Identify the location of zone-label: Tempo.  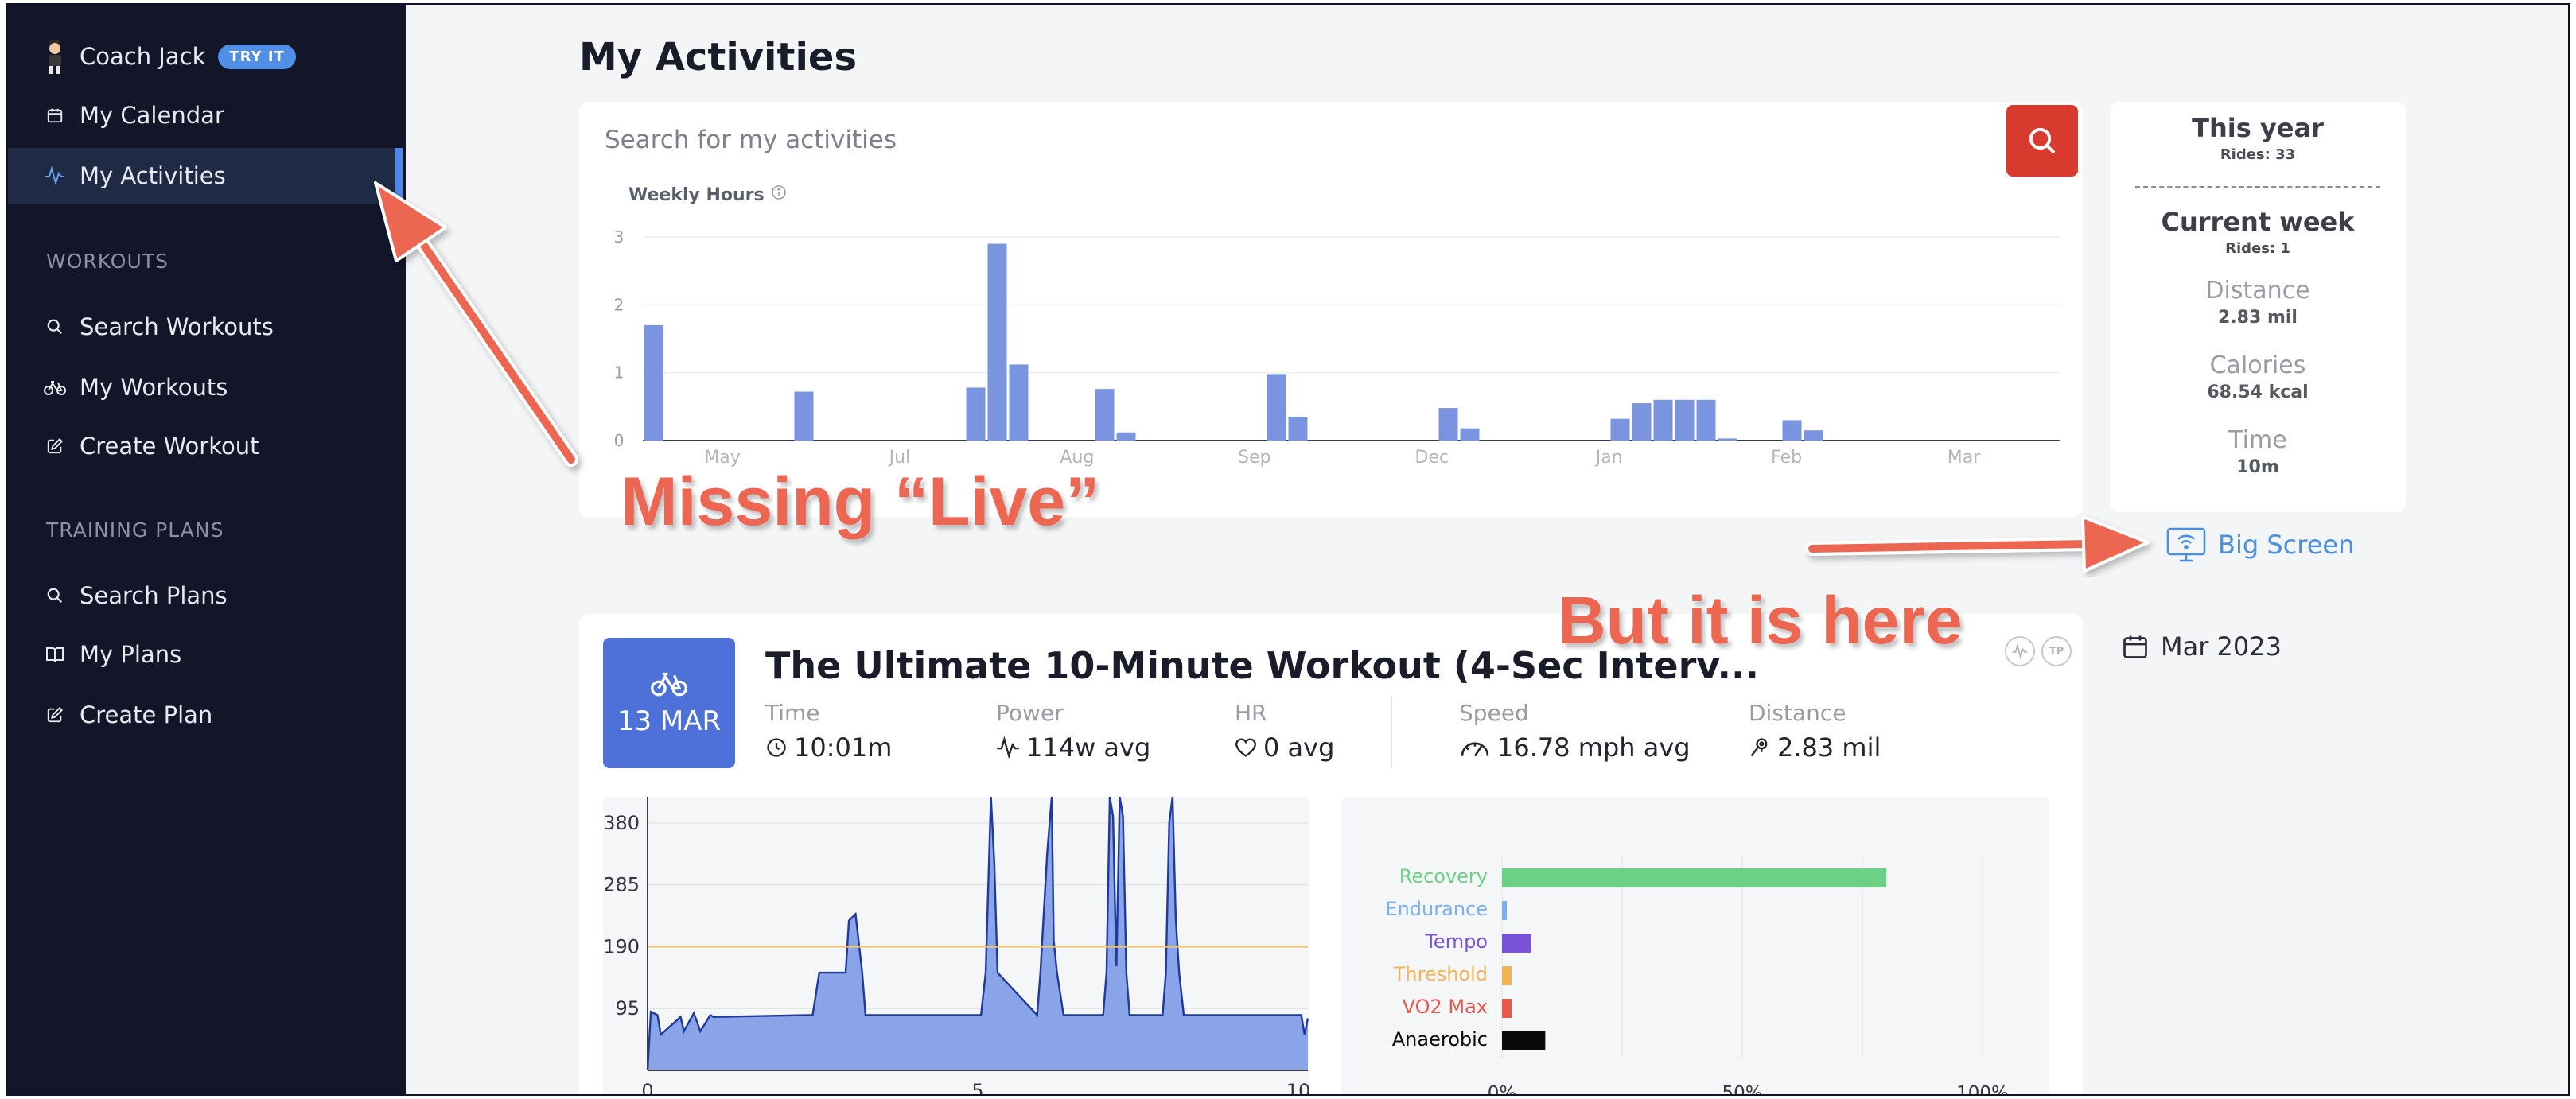
(1456, 941).